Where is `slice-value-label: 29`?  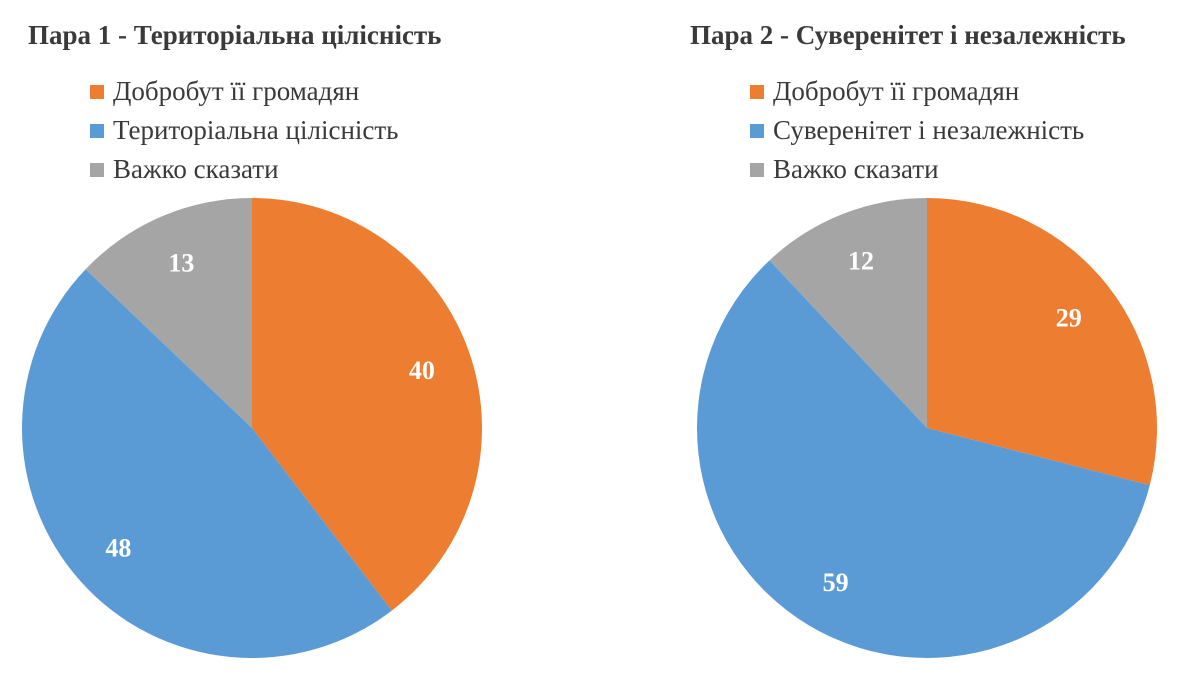
slice-value-label: 29 is located at coordinates (1069, 318).